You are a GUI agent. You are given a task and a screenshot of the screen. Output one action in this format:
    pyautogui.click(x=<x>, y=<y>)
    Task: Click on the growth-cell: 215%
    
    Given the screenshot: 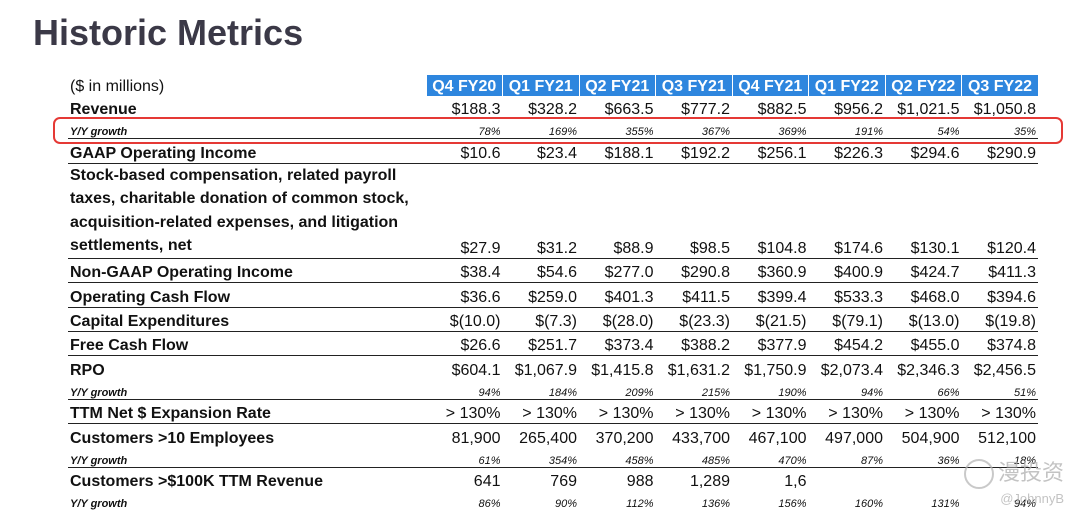 What is the action you would take?
    pyautogui.click(x=715, y=392)
    